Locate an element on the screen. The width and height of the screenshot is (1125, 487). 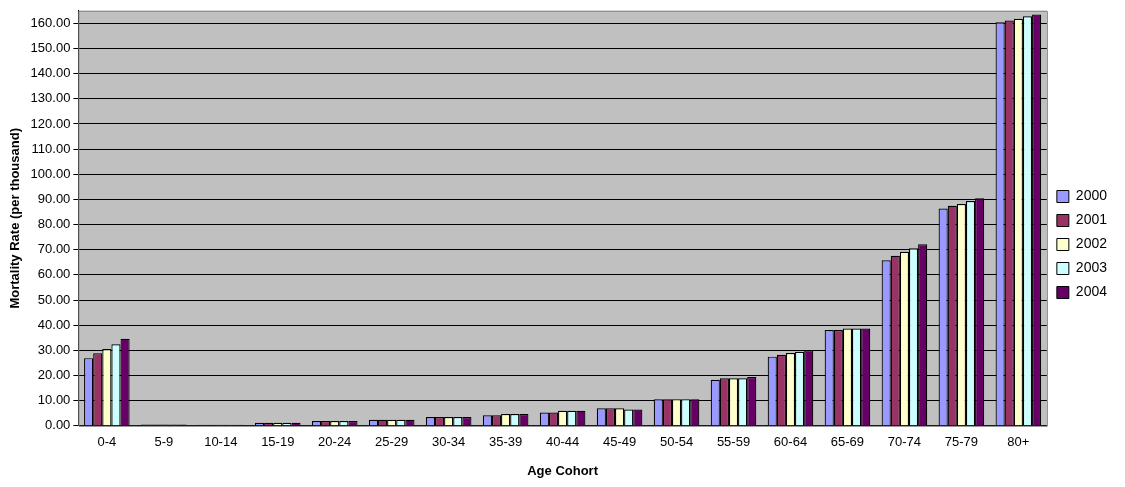
y-tick-label: 90.00 is located at coordinates (54, 199).